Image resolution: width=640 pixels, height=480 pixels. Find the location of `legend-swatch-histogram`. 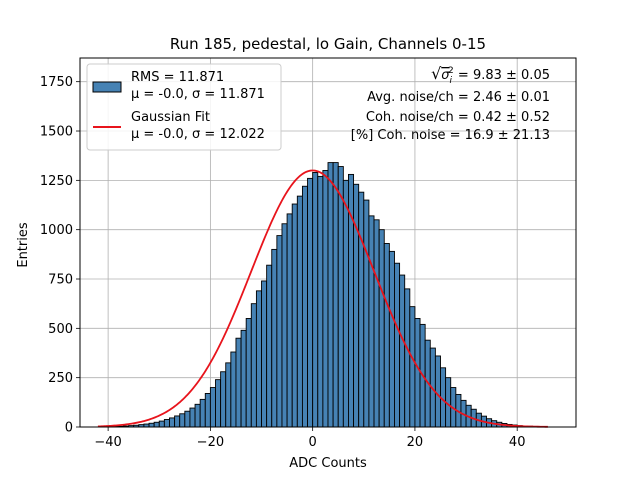

legend-swatch-histogram is located at coordinates (107, 87).